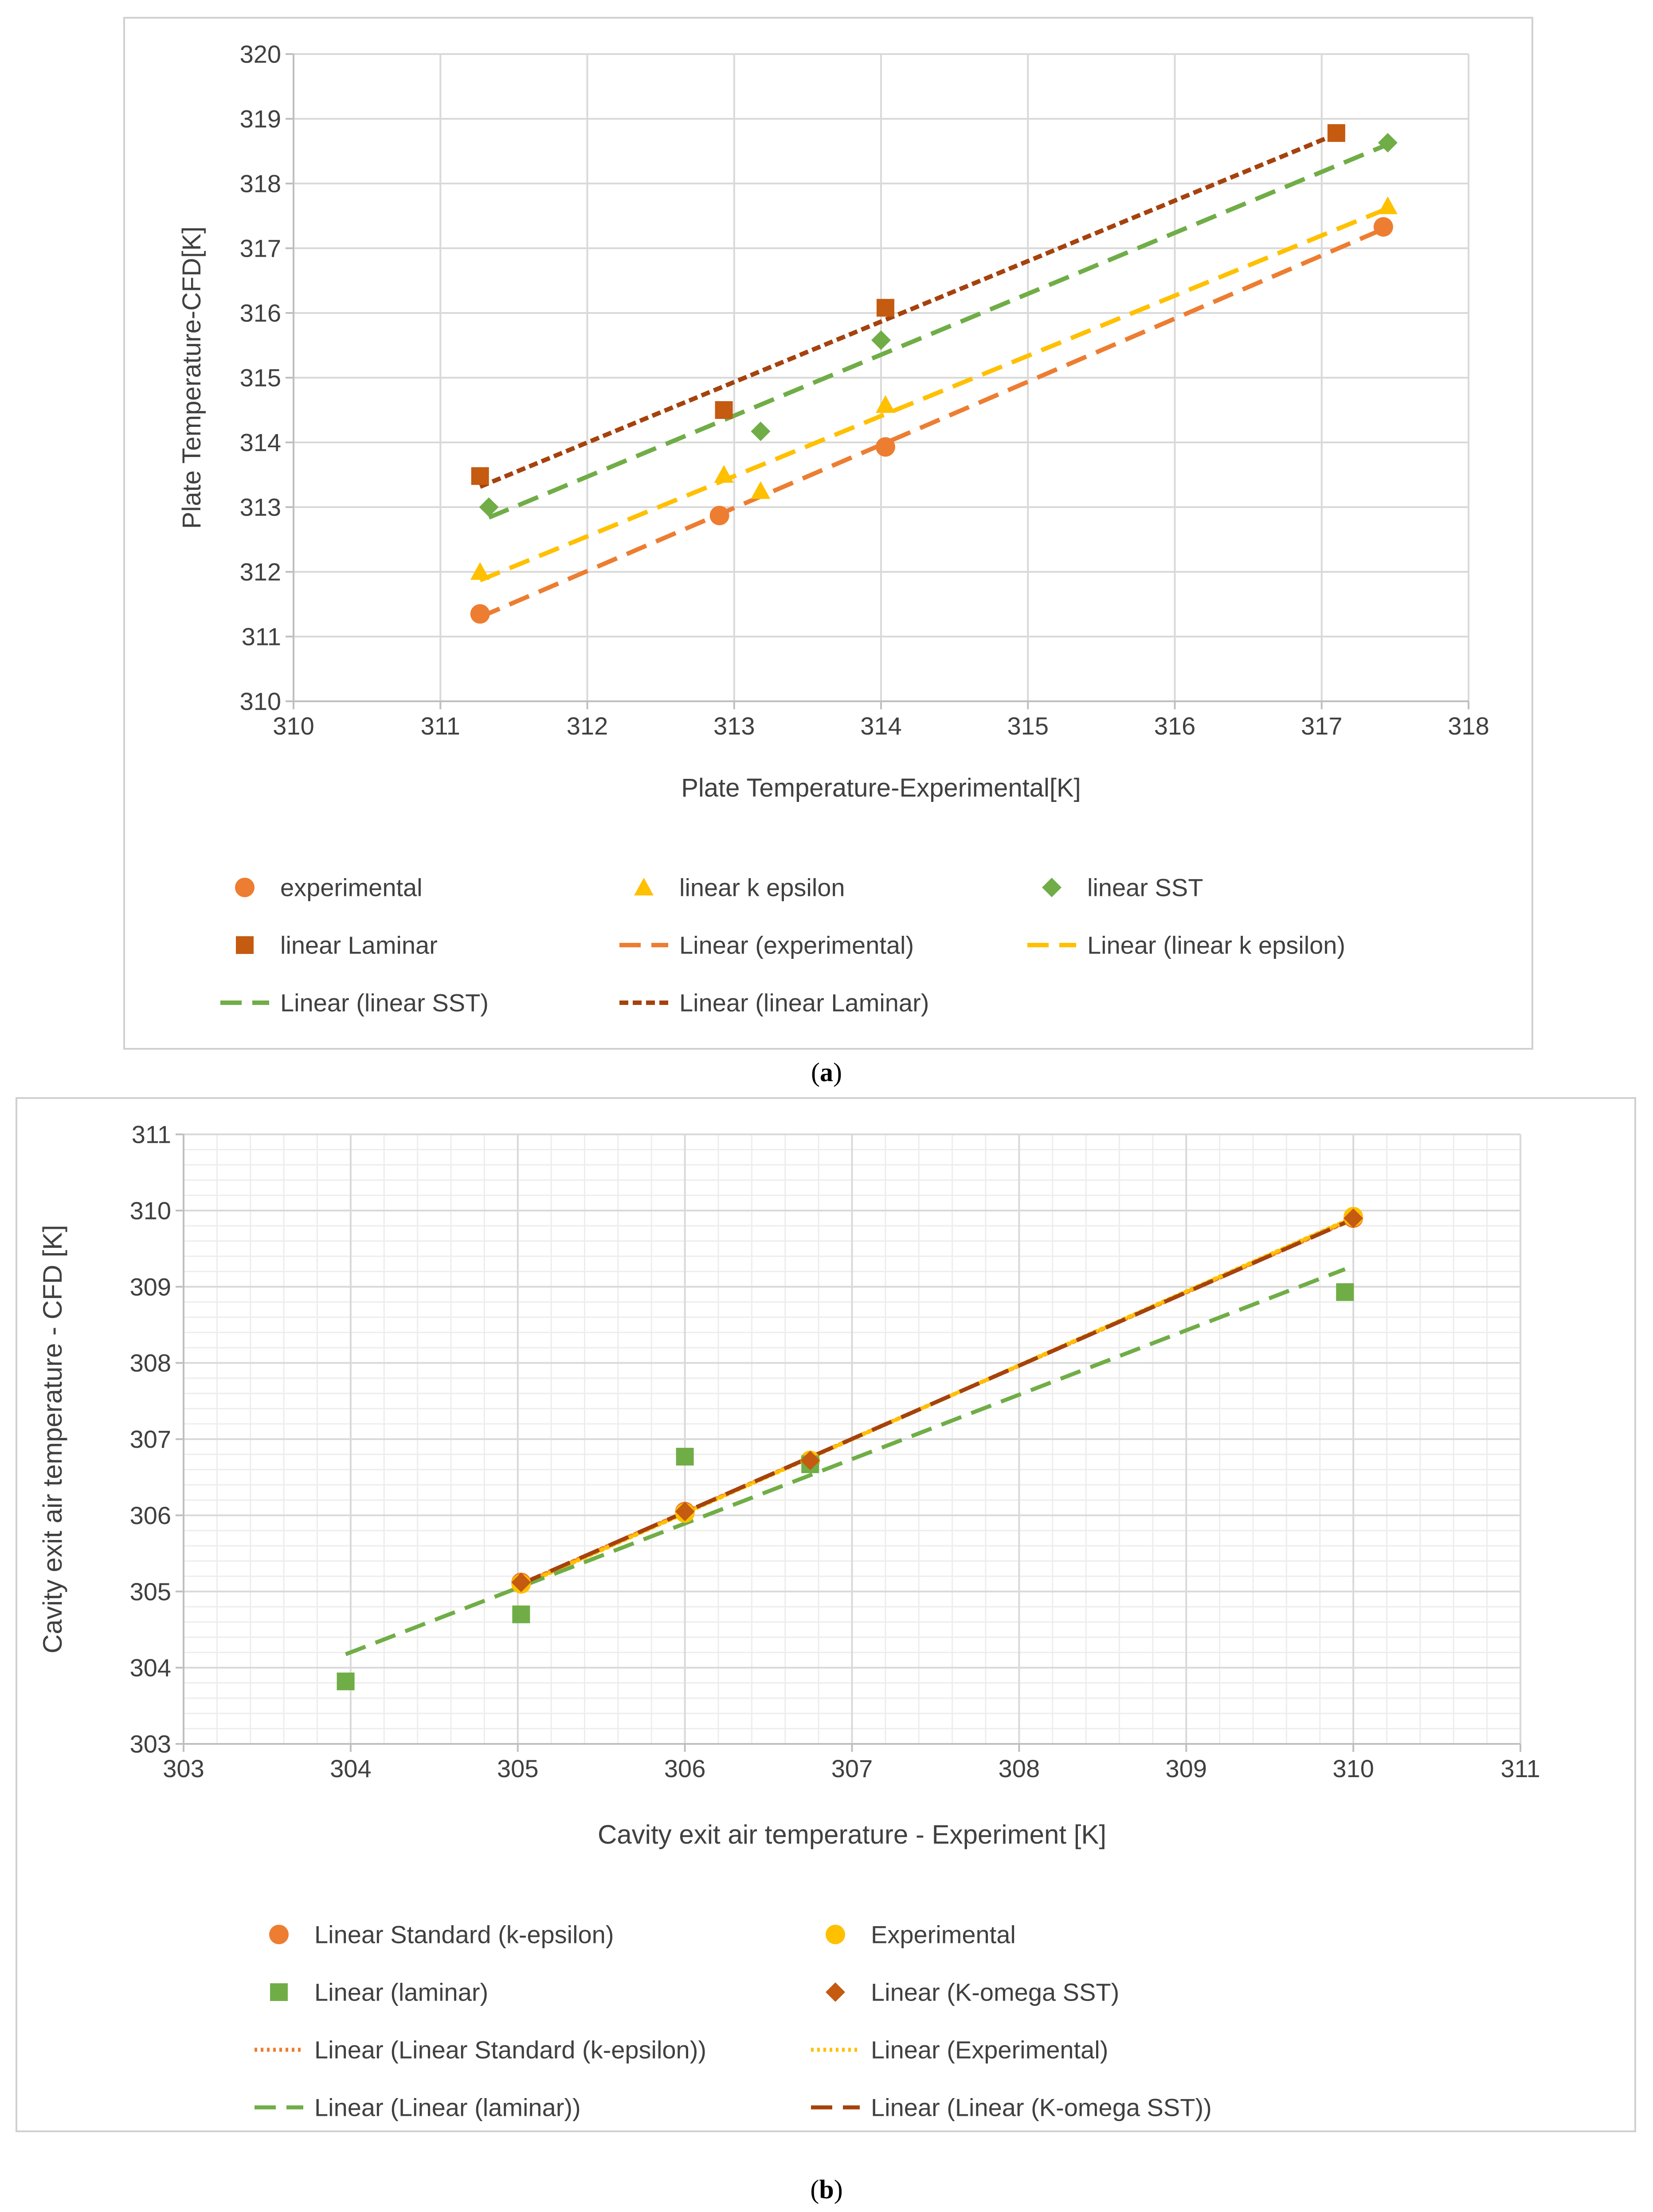  What do you see at coordinates (150, 1287) in the screenshot?
I see `y-tick-label: 309` at bounding box center [150, 1287].